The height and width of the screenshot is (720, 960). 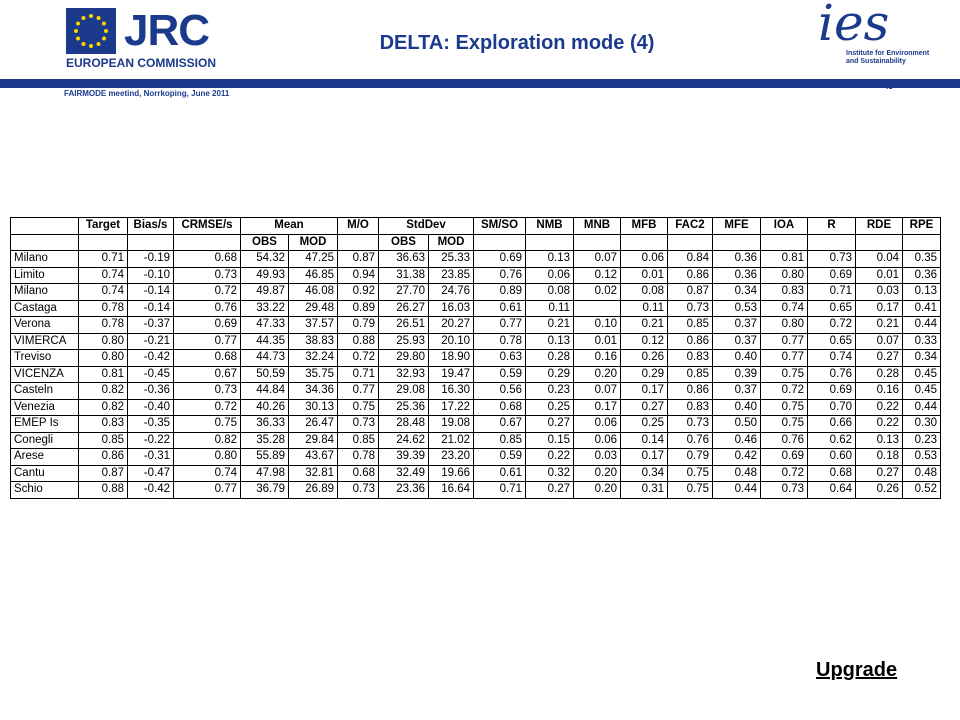 I want to click on table-cell: SM/SO, so click(x=499, y=226).